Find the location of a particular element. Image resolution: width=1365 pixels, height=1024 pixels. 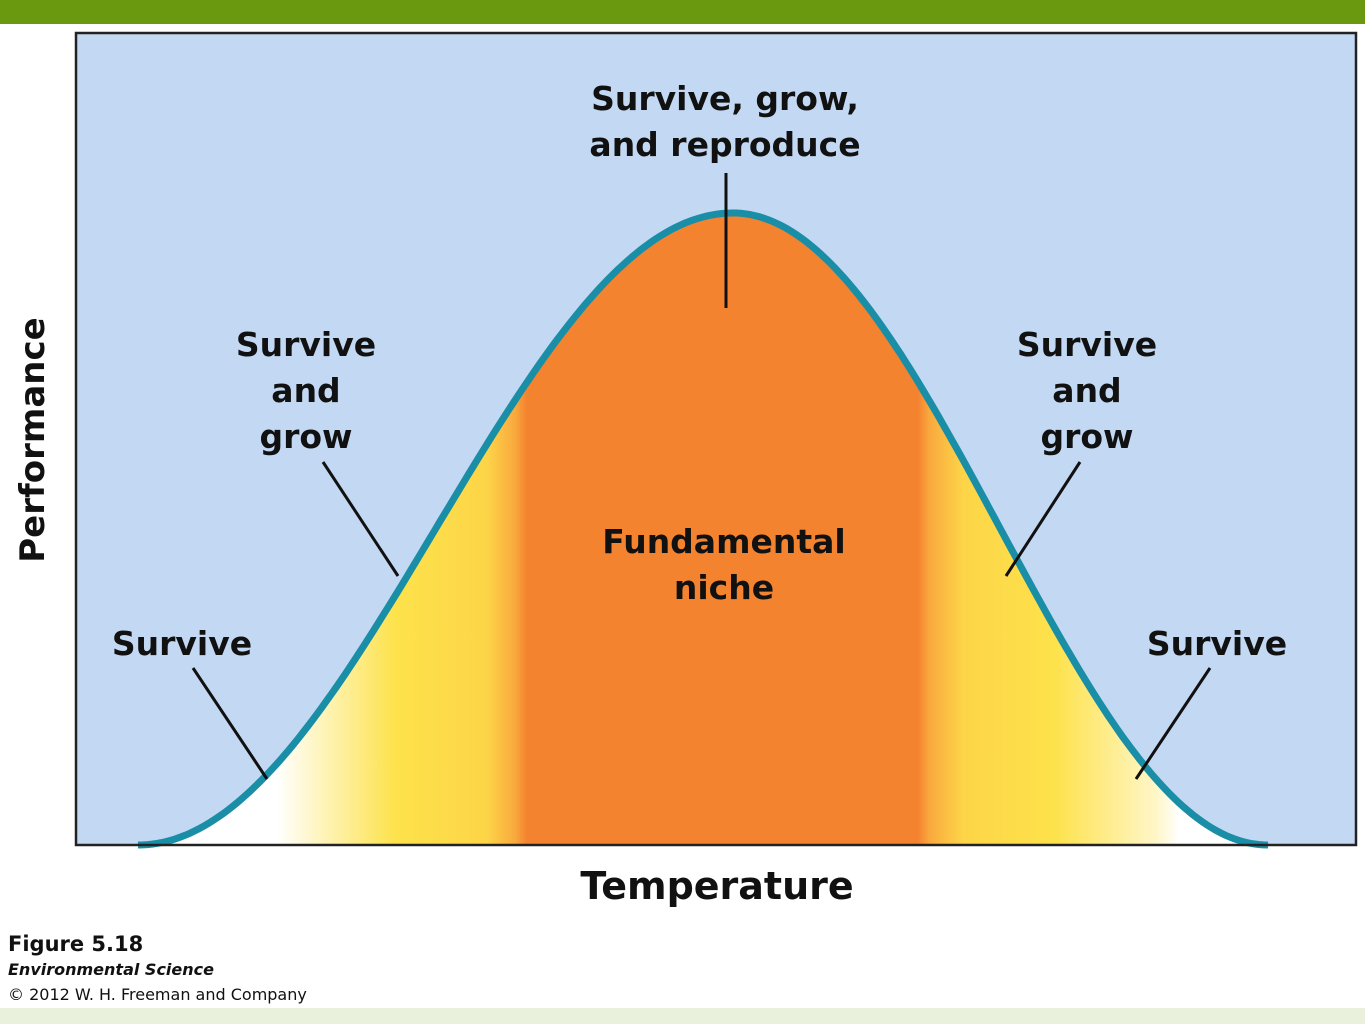

copyright-text: © 2012 W. H. Freeman and Company is located at coordinates (157, 994).